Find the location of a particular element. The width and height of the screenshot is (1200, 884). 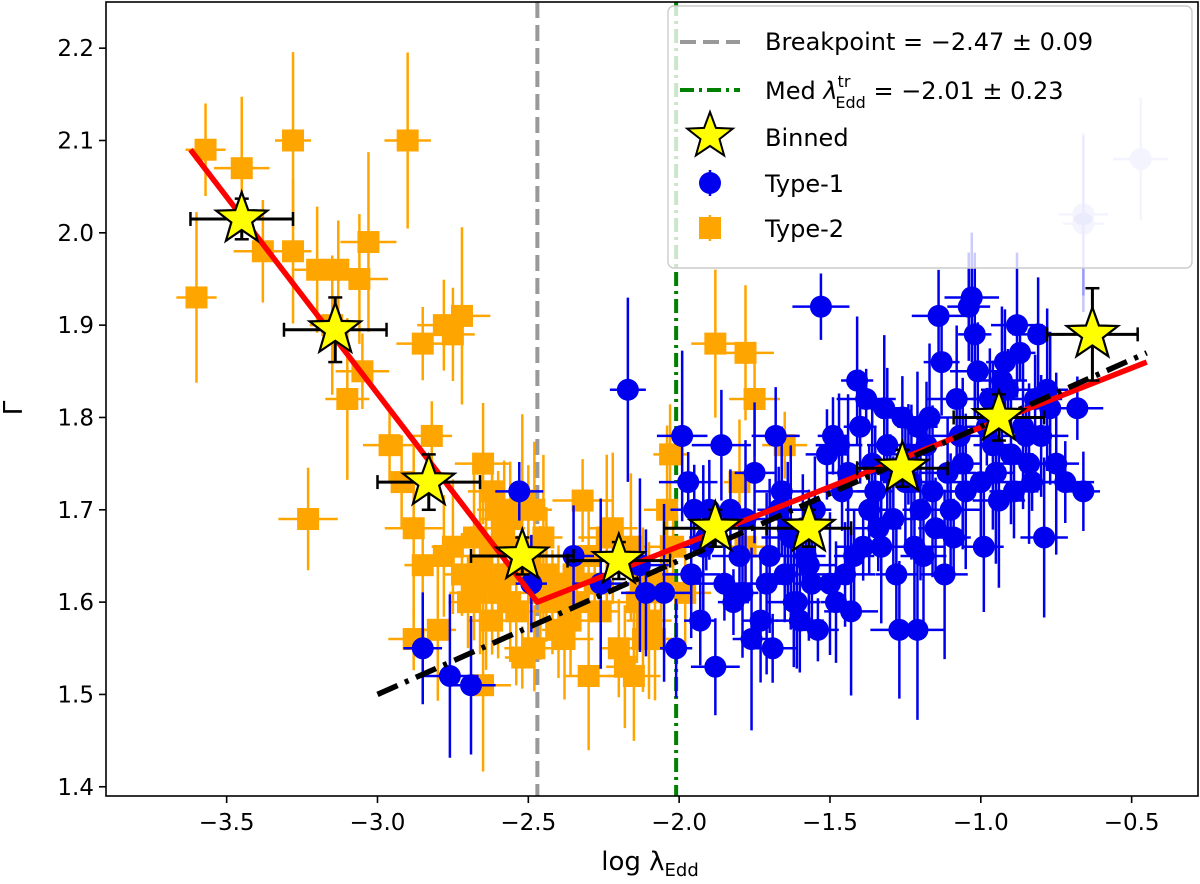

legend-binned-swatch is located at coordinates (710, 133).